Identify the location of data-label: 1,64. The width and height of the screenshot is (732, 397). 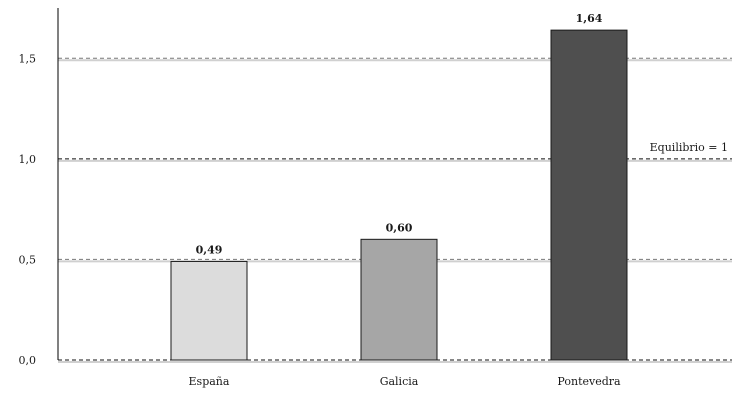
(589, 18).